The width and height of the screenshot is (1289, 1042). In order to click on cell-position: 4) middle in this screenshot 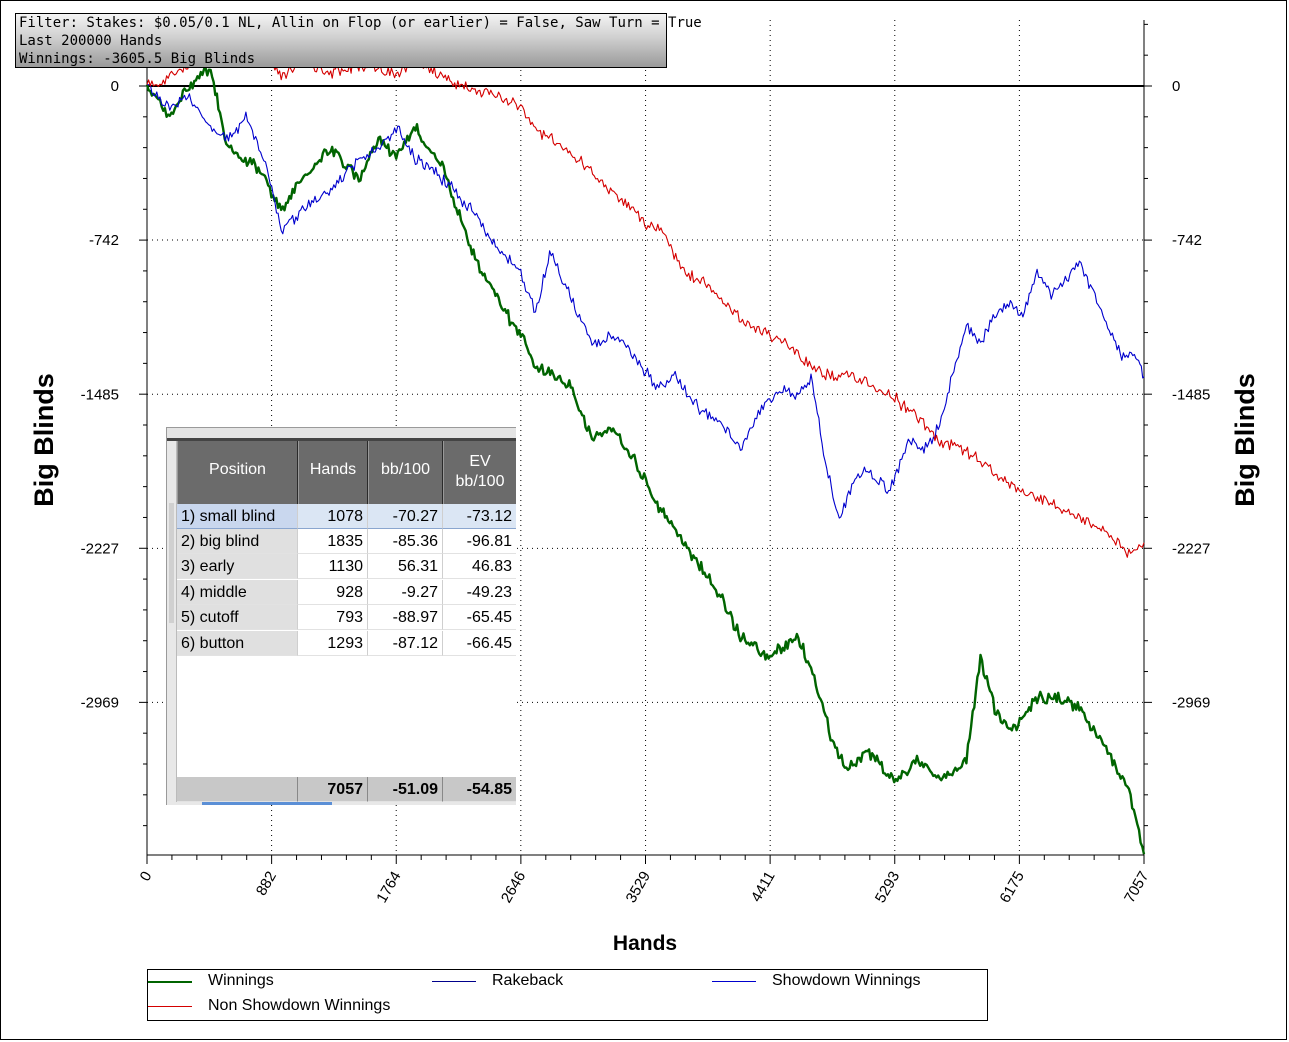, I will do `click(237, 592)`.